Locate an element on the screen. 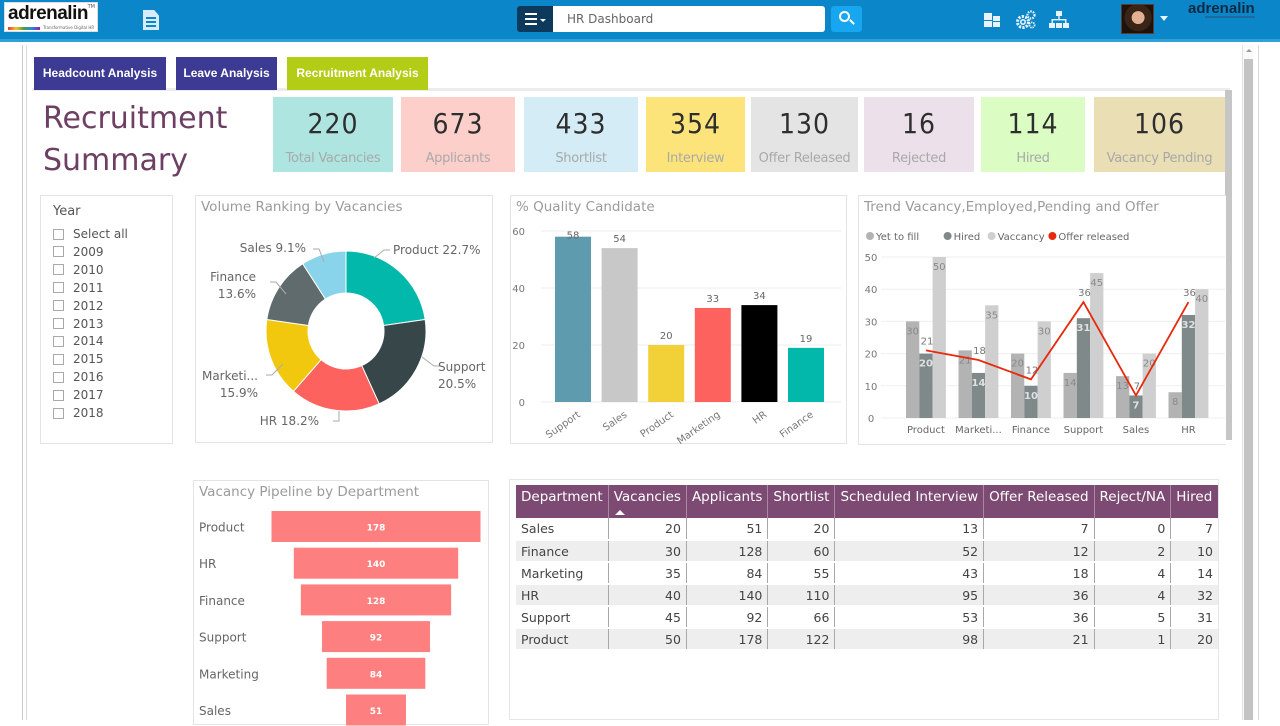 This screenshot has width=1280, height=726. report-scrollbar is located at coordinates (1228, 265).